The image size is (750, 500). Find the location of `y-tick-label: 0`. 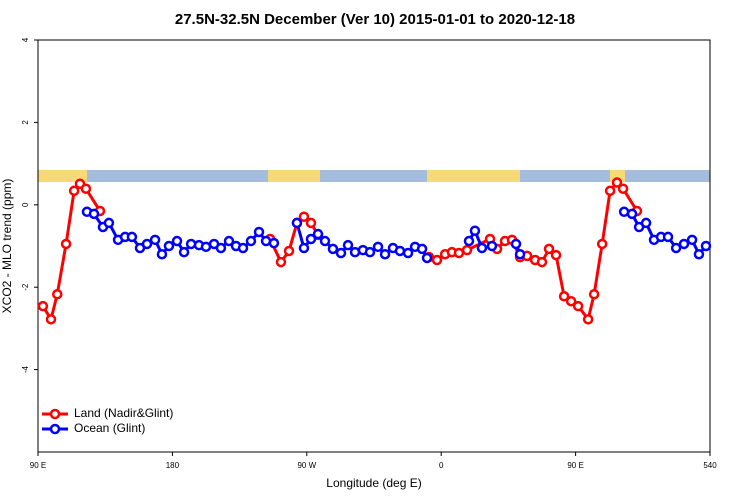

y-tick-label: 0 is located at coordinates (25, 204).